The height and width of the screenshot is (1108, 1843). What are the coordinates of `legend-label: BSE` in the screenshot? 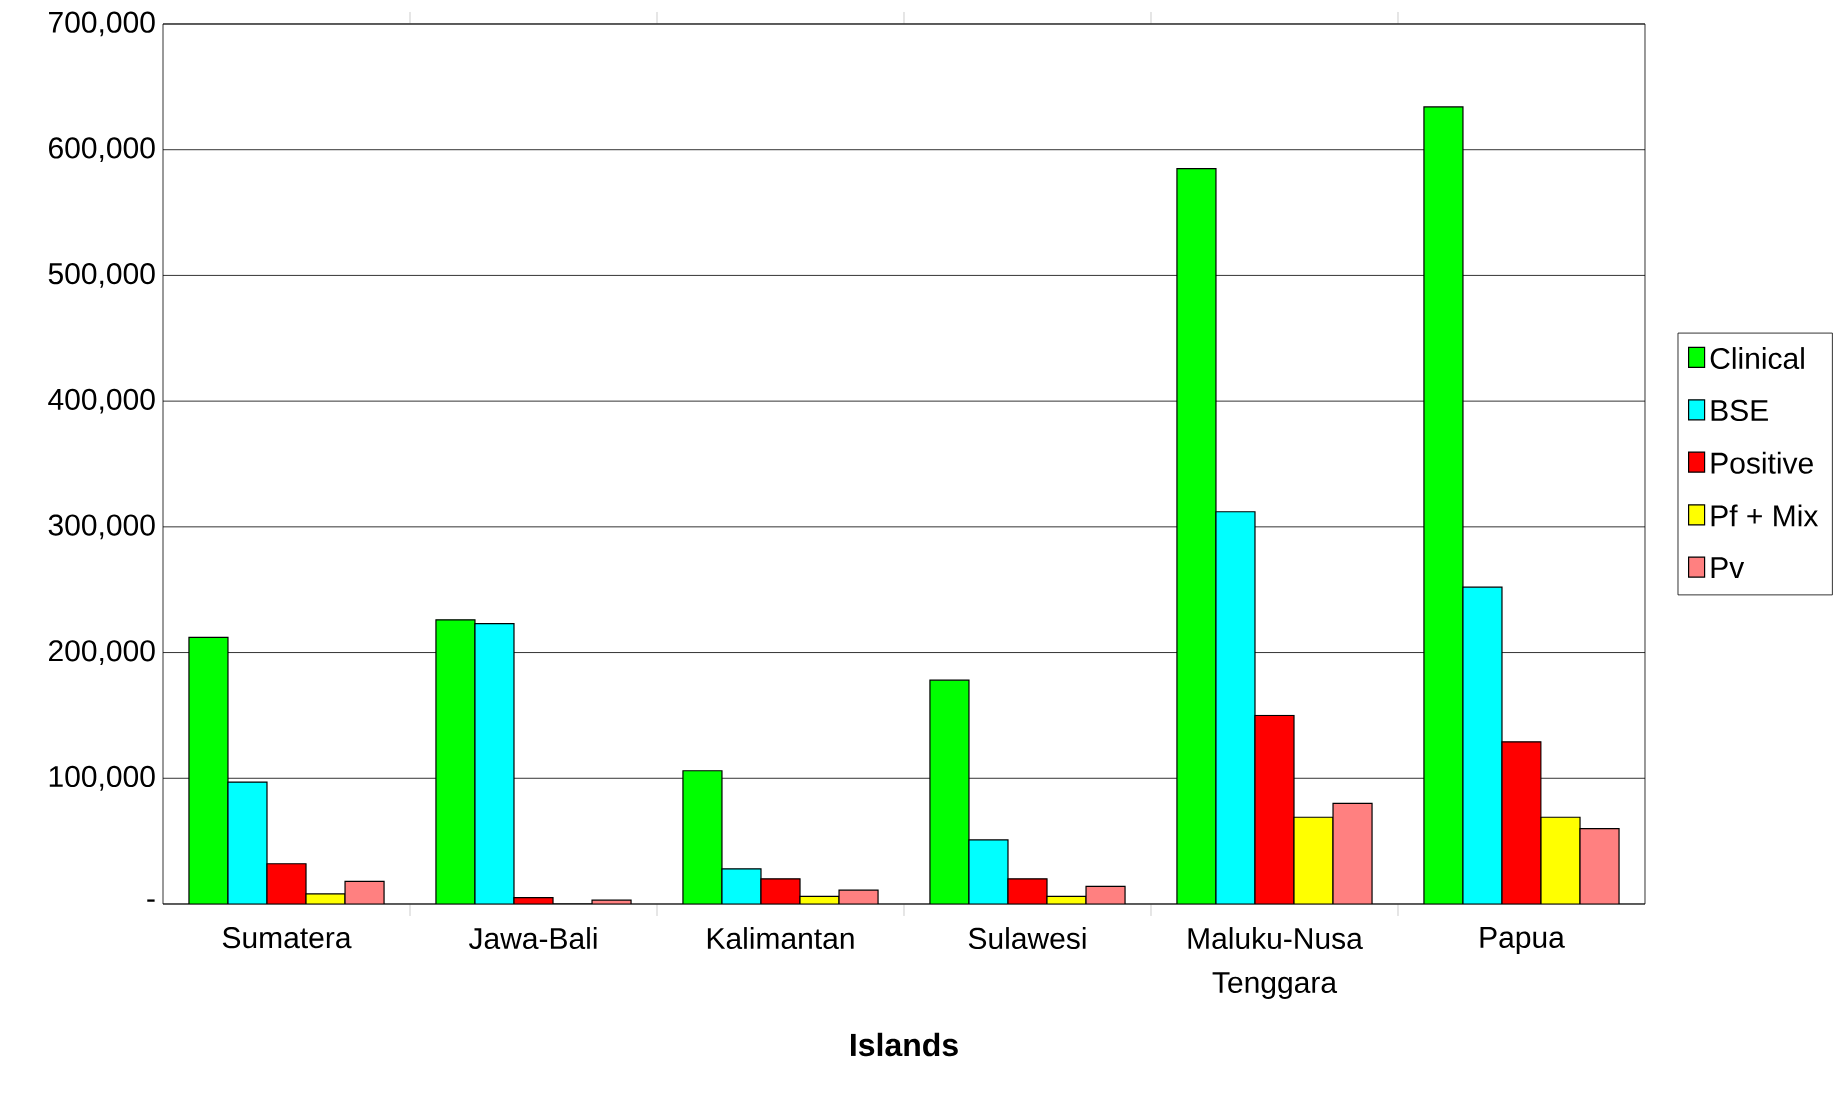 It's located at (1739, 410).